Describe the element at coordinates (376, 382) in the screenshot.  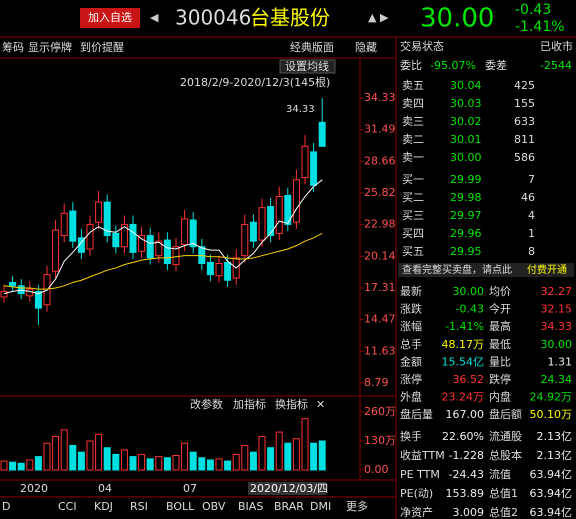
I see `y-tick-label: 8.79` at that location.